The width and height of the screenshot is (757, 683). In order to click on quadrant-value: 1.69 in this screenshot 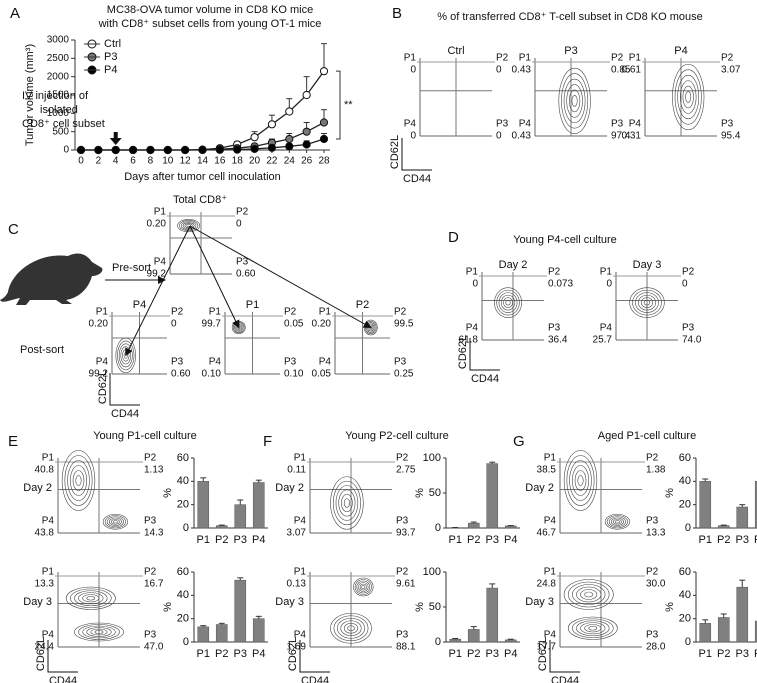, I will do `click(297, 647)`.